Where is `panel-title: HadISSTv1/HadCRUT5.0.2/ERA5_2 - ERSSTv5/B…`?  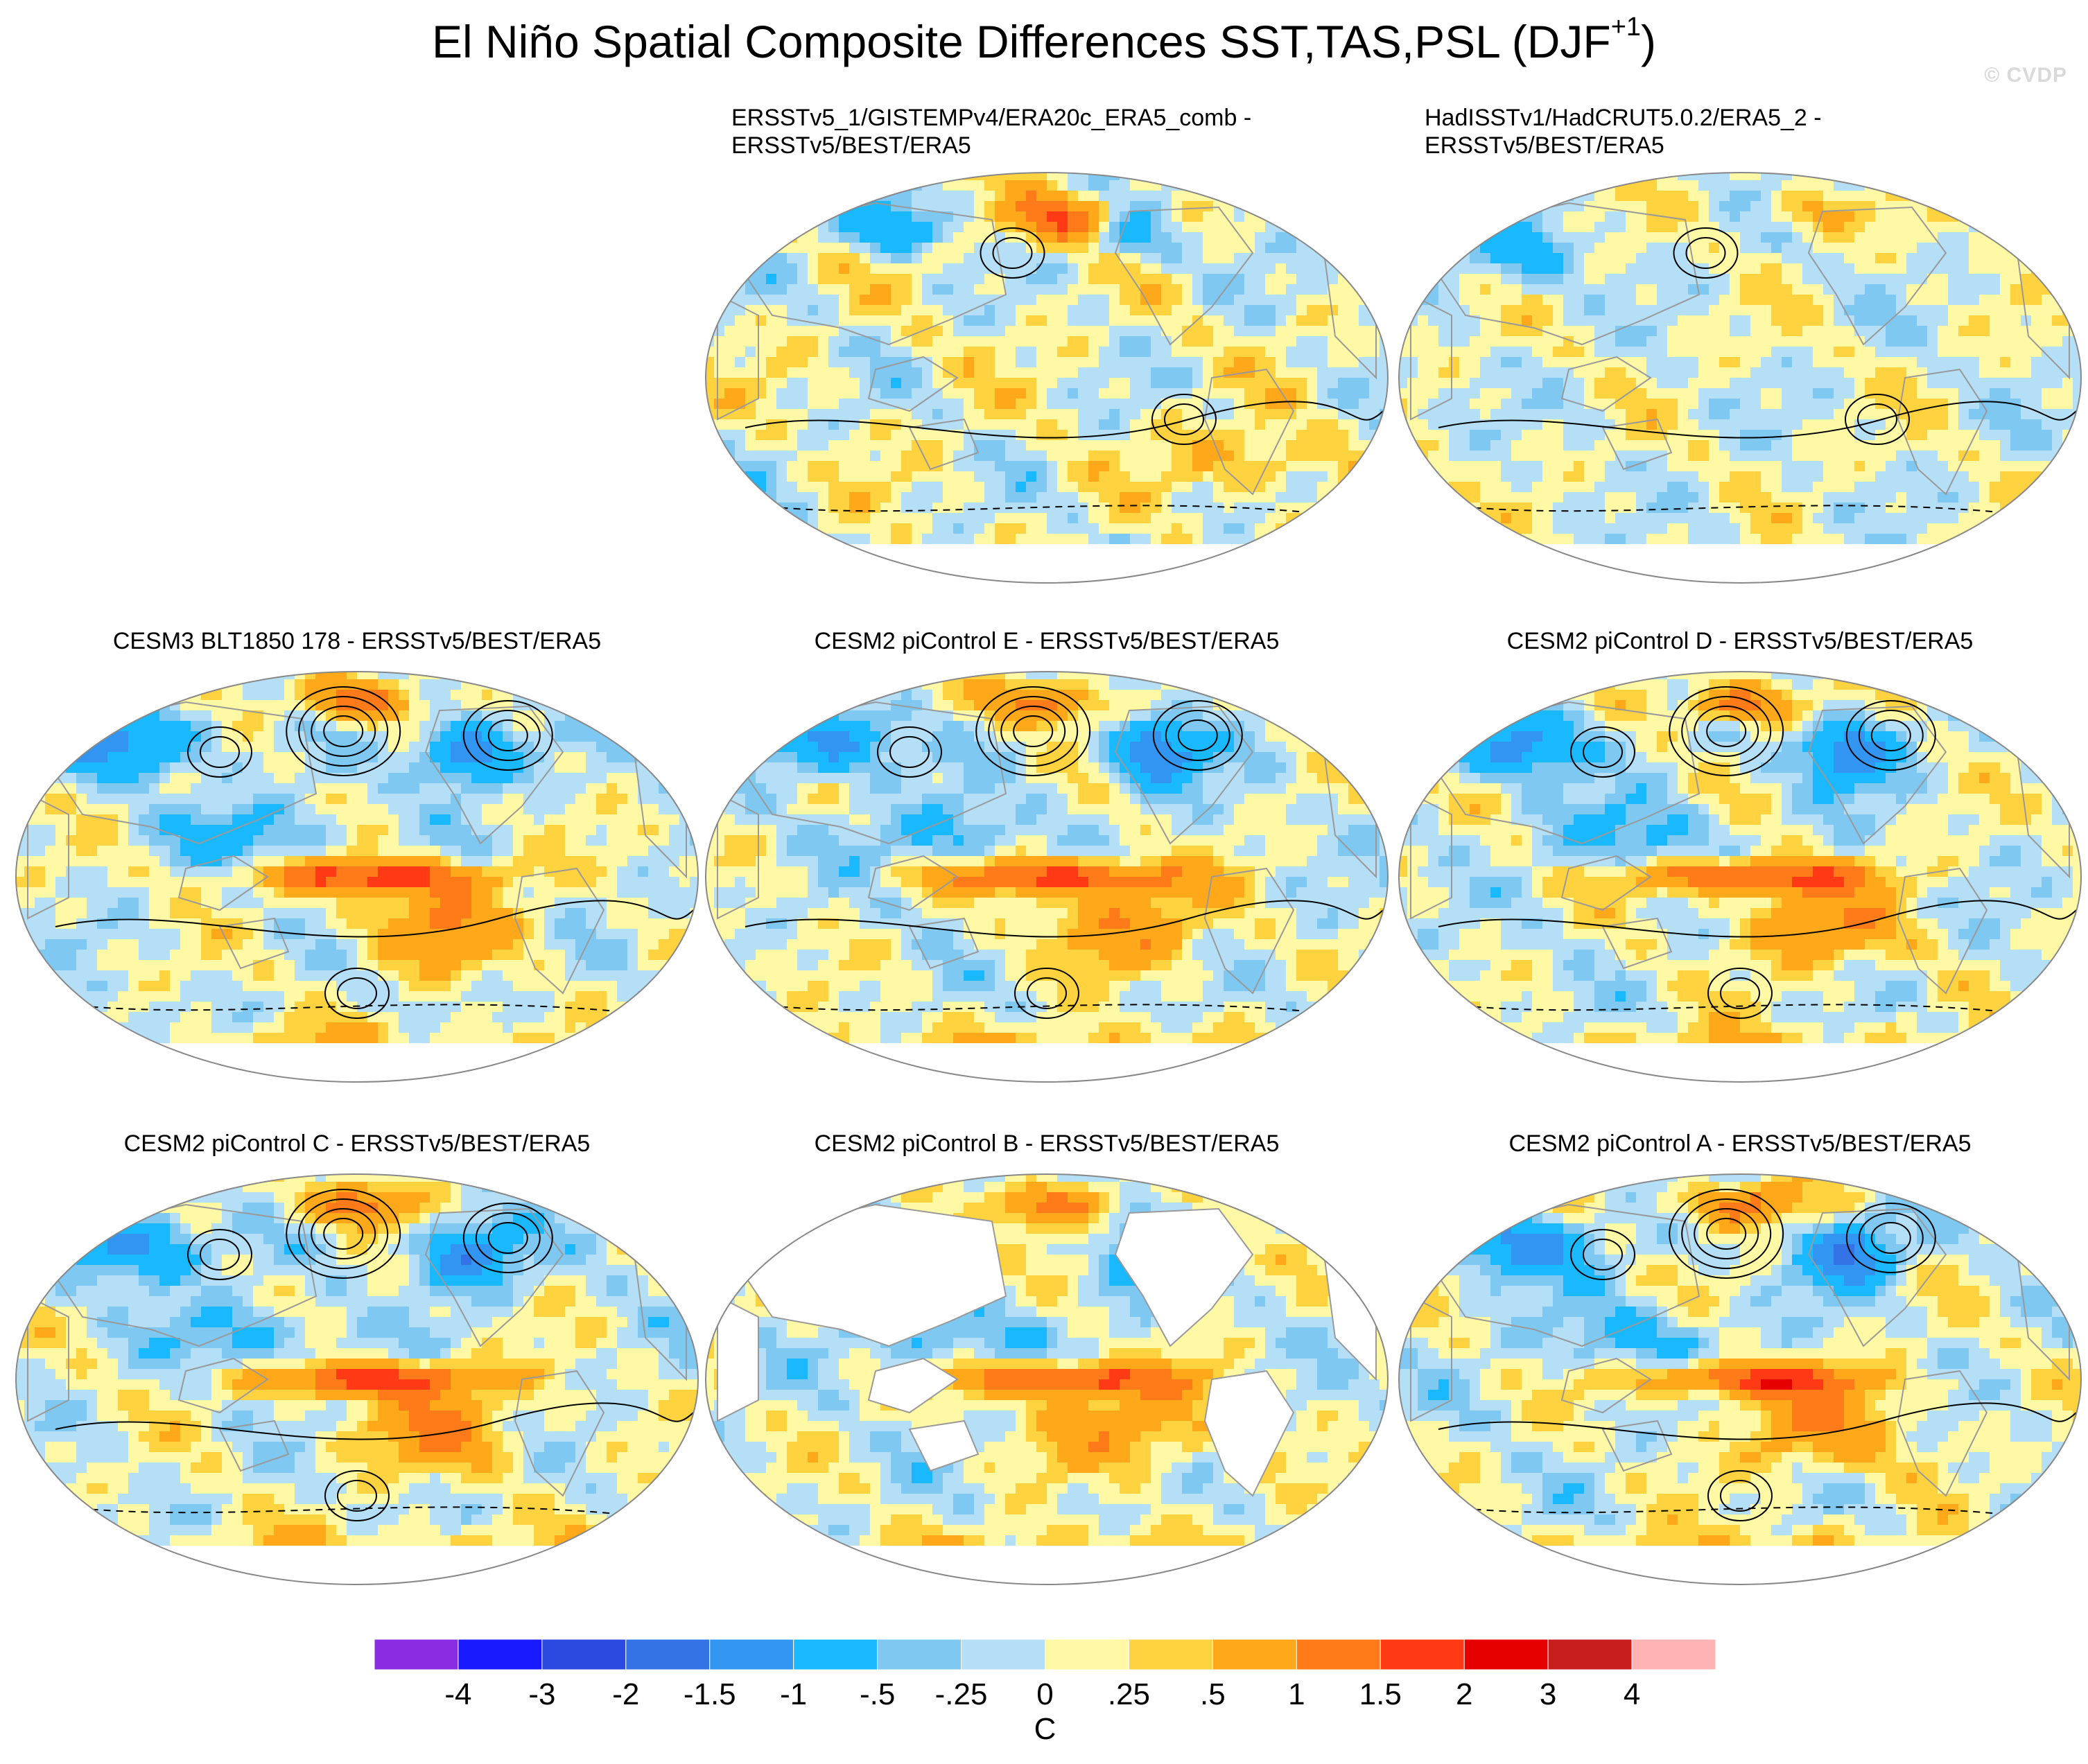 panel-title: HadISSTv1/HadCRUT5.0.2/ERA5_2 - ERSSTv5/B… is located at coordinates (1740, 131).